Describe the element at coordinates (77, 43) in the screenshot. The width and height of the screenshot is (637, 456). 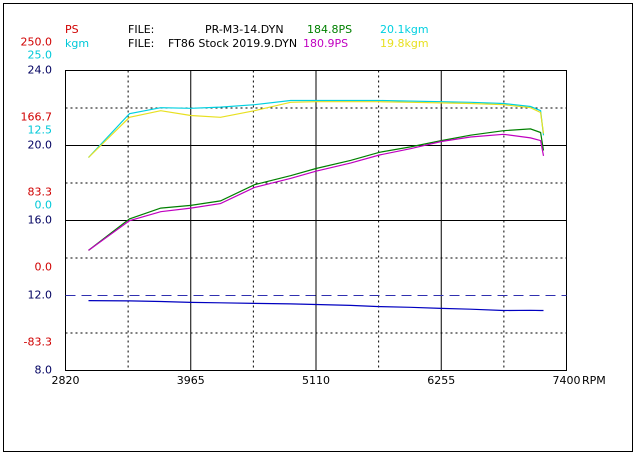
I see `kgm-axis-label: kgm` at that location.